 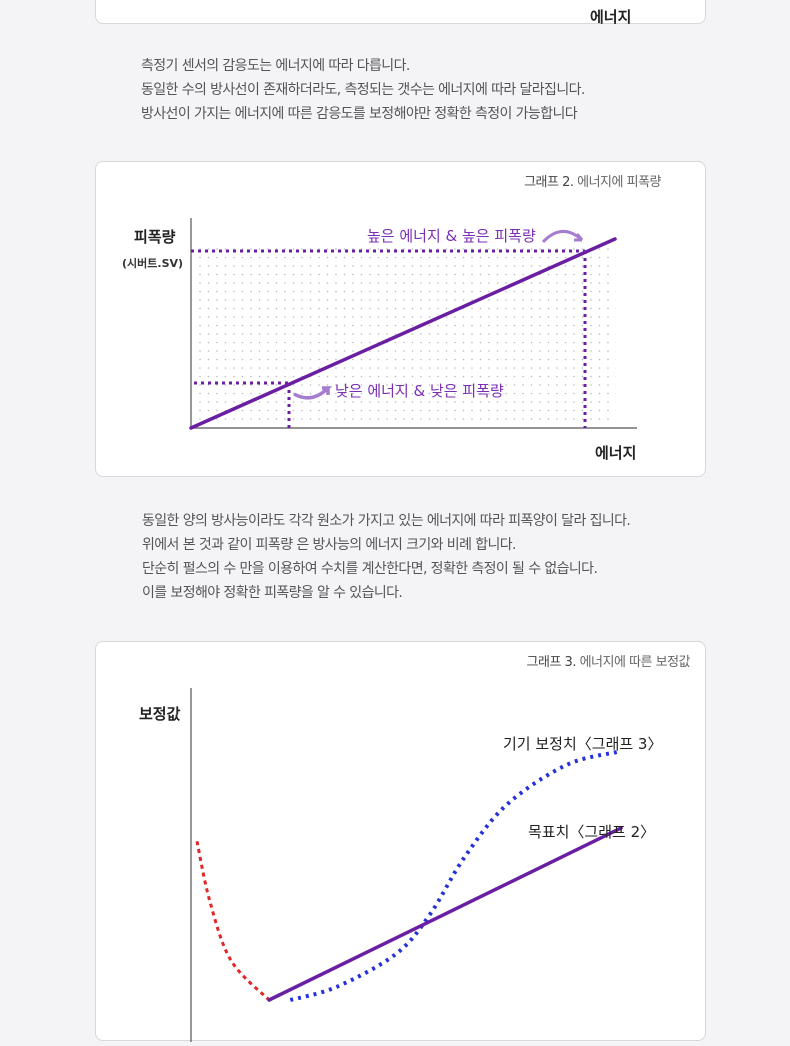 What do you see at coordinates (451, 236) in the screenshot?
I see `high-annotation-label: 높은 에너지 & 높은 피폭량` at bounding box center [451, 236].